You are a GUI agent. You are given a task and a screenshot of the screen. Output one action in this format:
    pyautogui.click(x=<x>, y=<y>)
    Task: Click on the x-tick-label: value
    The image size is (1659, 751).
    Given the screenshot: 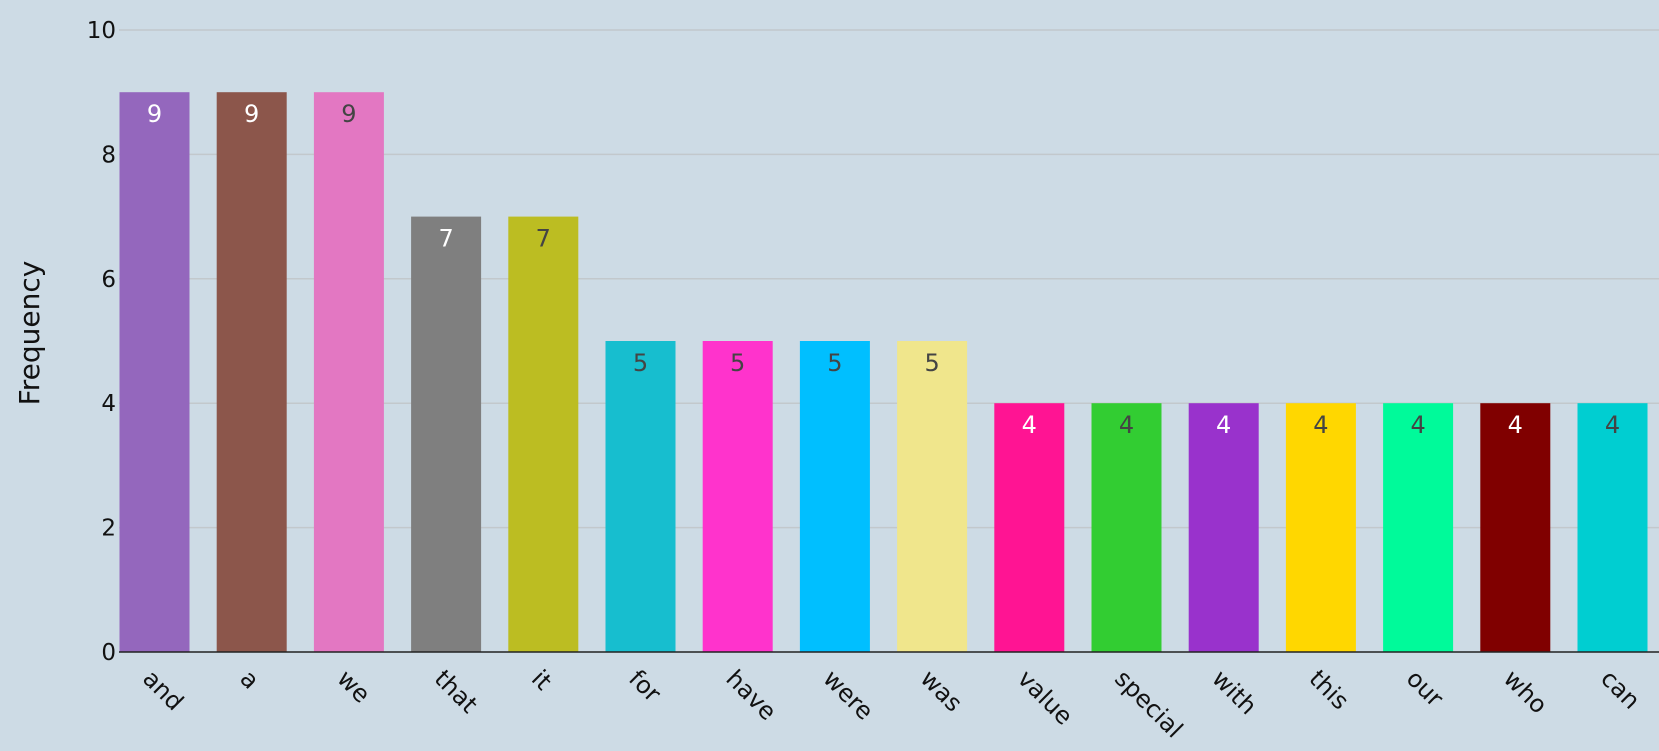 What is the action you would take?
    pyautogui.click(x=1045, y=697)
    